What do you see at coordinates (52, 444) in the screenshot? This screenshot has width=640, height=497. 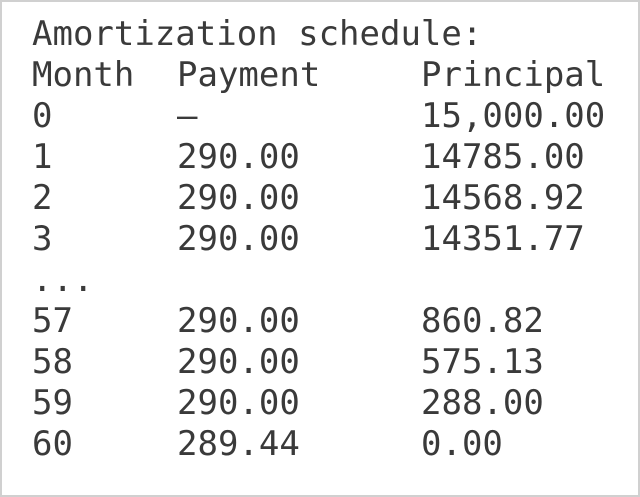 I see `table-cell: 60` at bounding box center [52, 444].